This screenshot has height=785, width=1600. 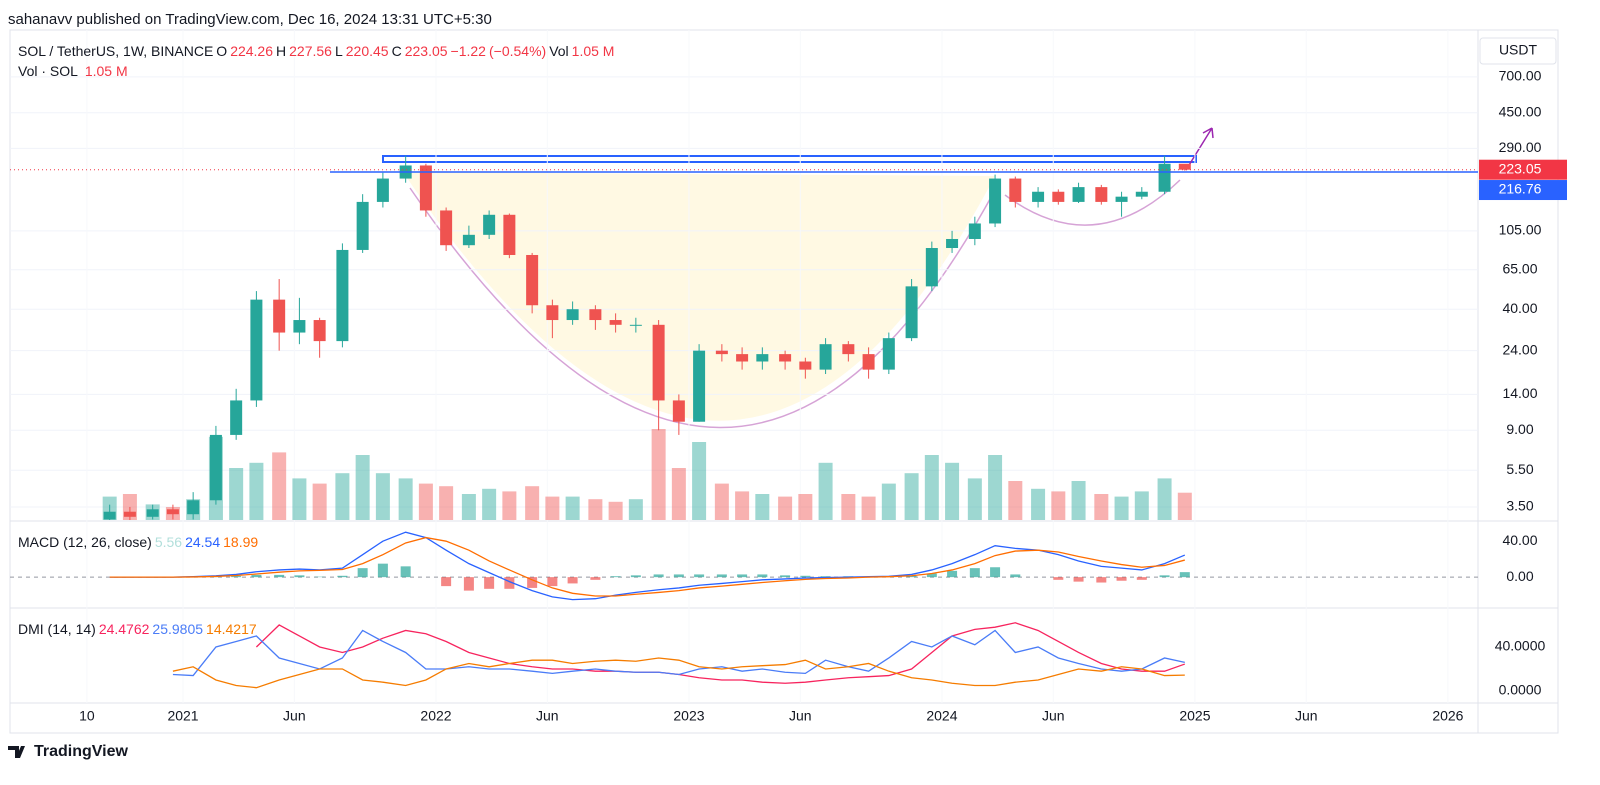 What do you see at coordinates (338, 51) in the screenshot?
I see `legend-key: L` at bounding box center [338, 51].